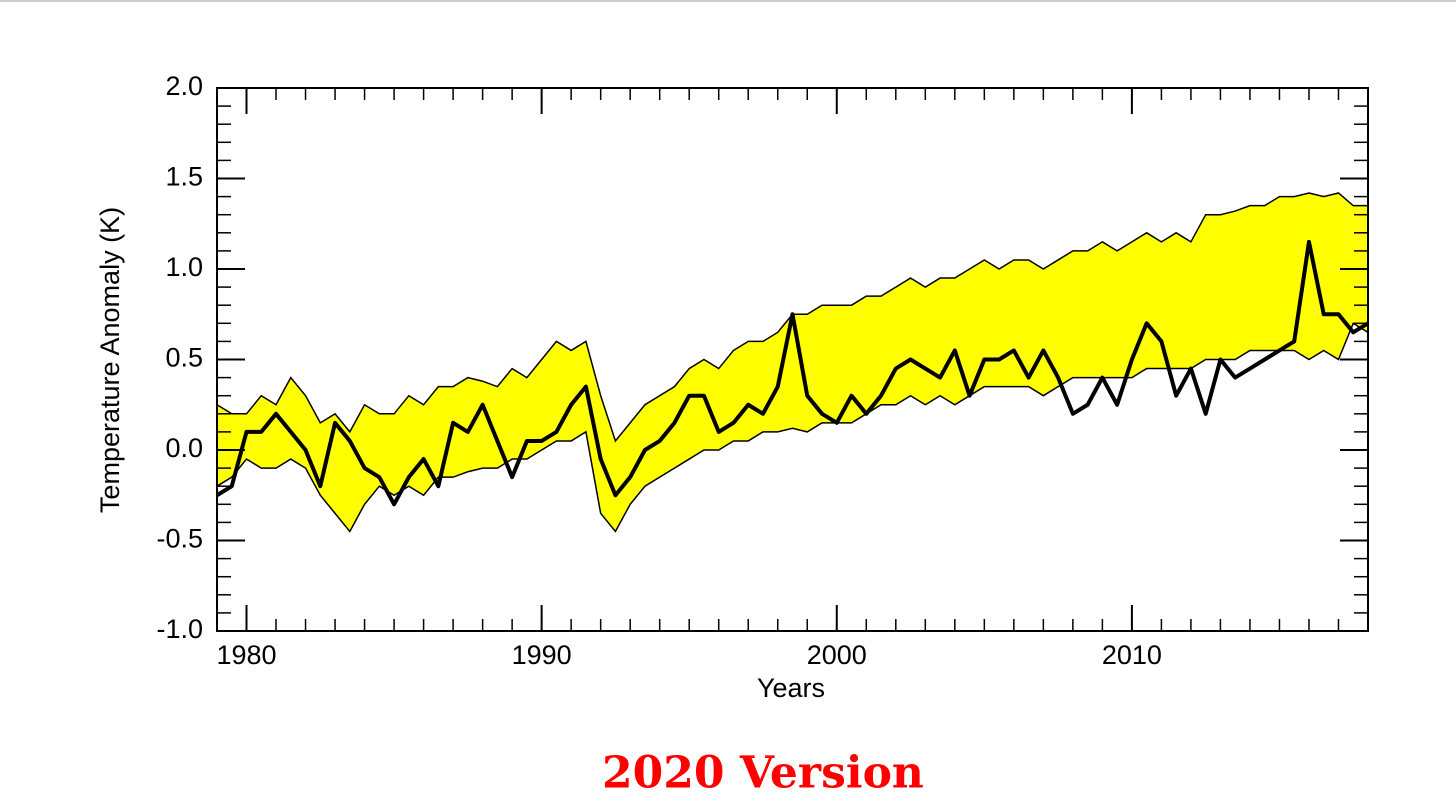  What do you see at coordinates (110, 360) in the screenshot?
I see `y-axis-label: Temperature Anomaly (K)` at bounding box center [110, 360].